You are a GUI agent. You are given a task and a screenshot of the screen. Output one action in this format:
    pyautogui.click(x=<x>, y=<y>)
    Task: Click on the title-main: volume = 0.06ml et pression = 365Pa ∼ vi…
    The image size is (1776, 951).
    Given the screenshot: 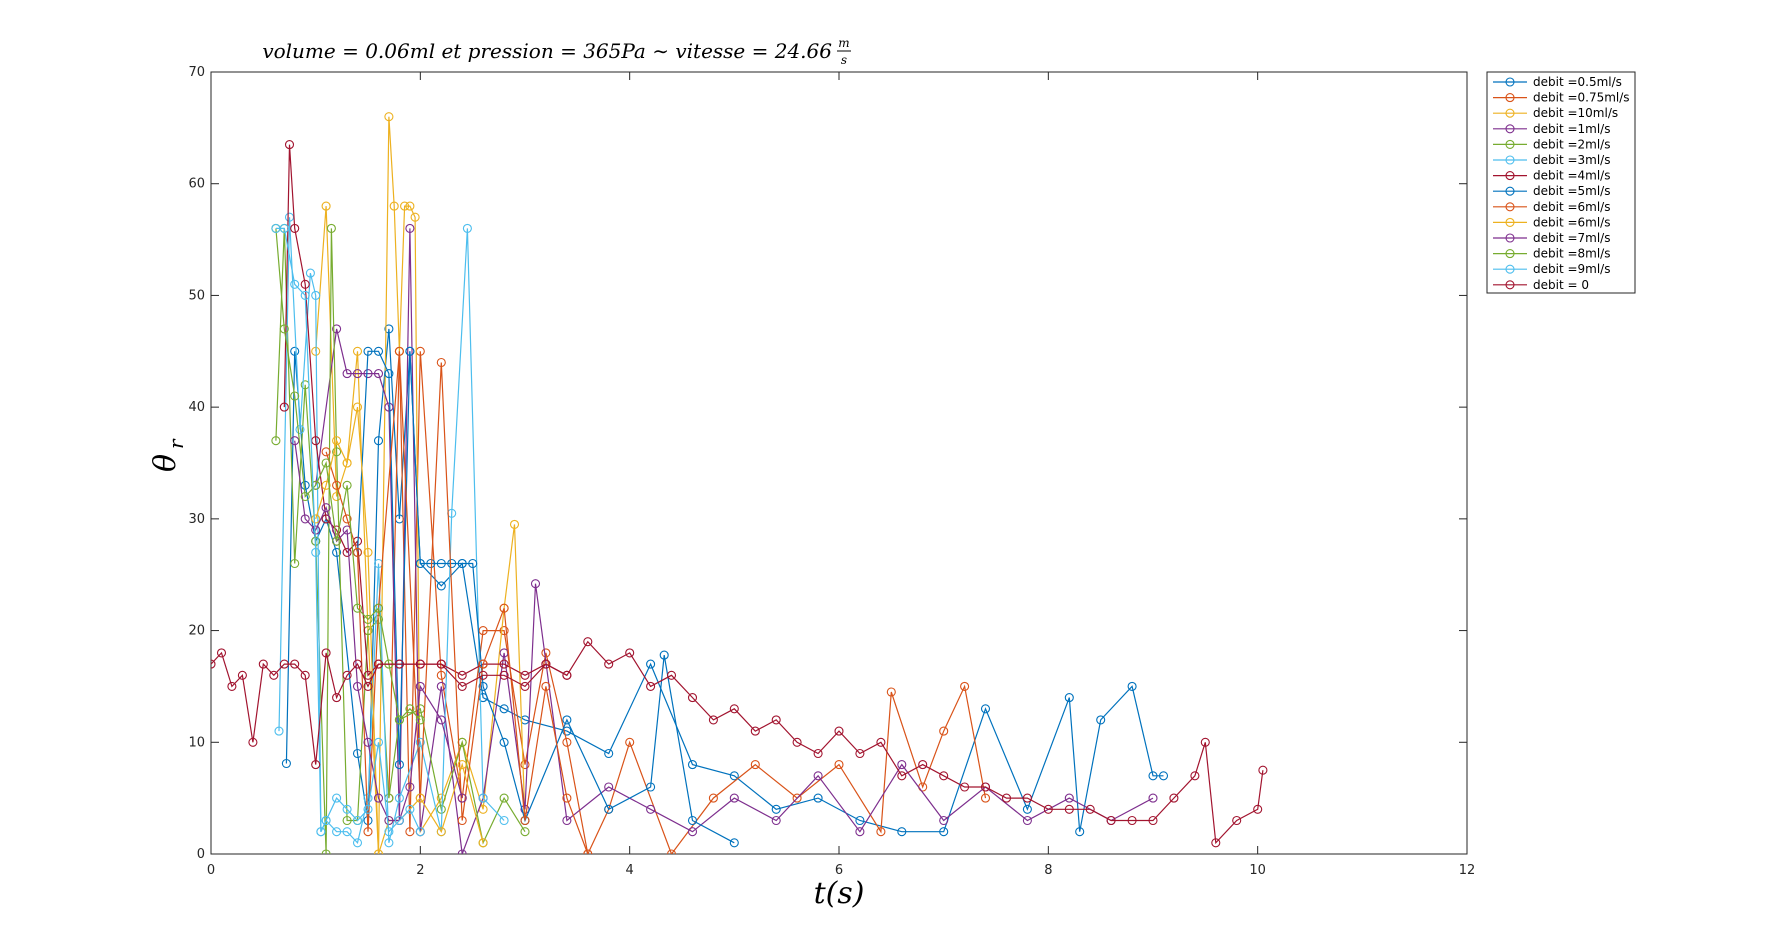 What is the action you would take?
    pyautogui.click(x=547, y=51)
    